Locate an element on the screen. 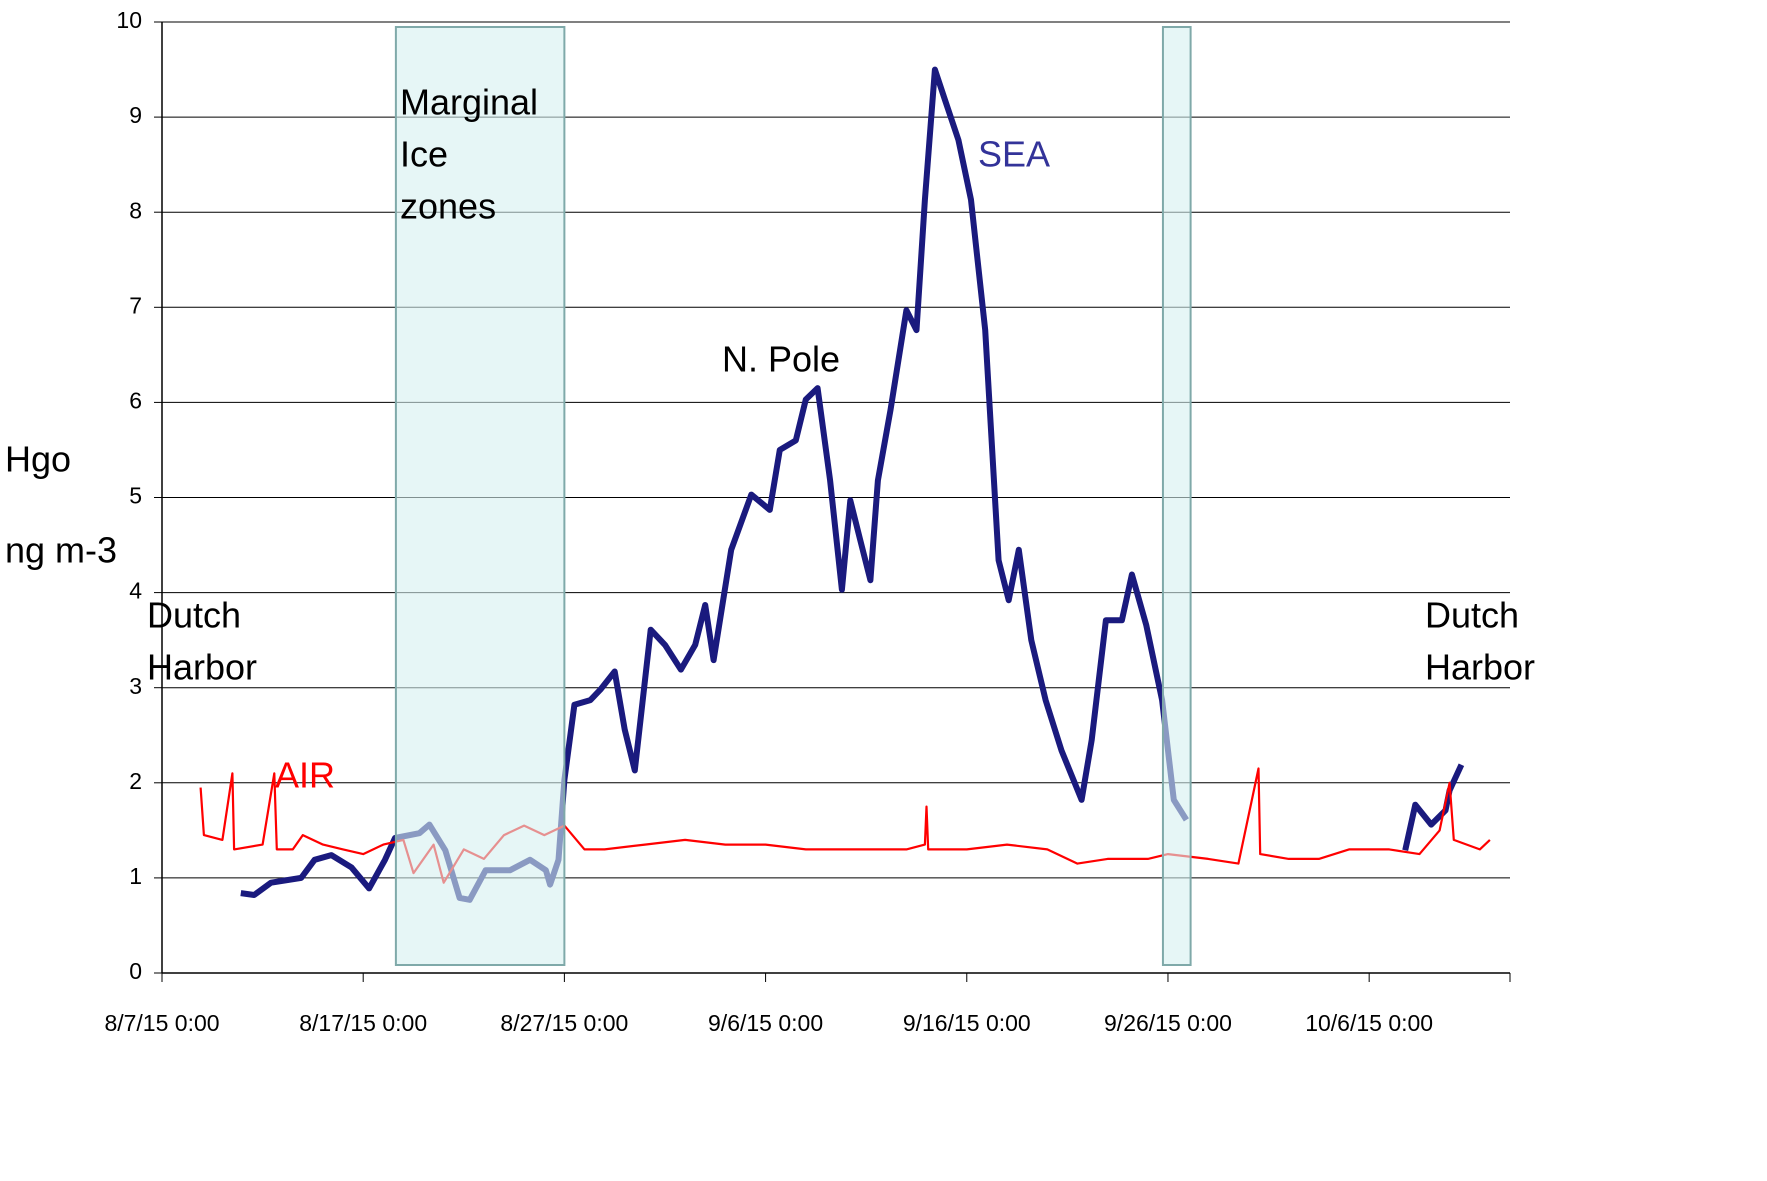 The height and width of the screenshot is (1181, 1767). y-axis-label: ng m-3 is located at coordinates (61, 550).